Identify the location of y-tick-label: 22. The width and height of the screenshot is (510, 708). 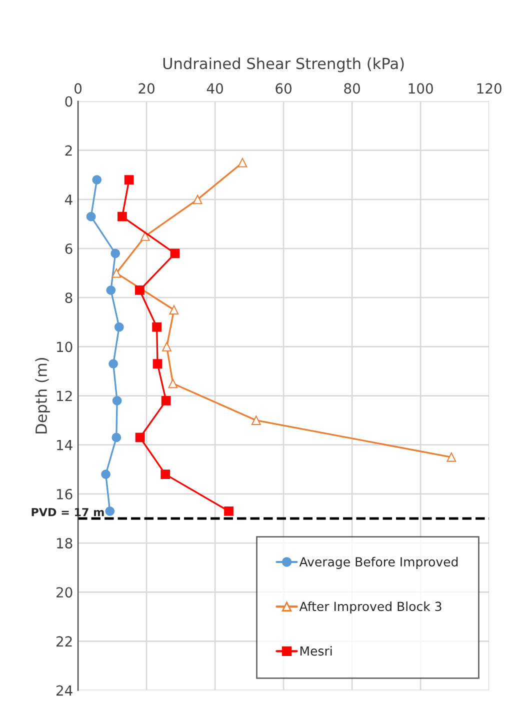
(64, 641).